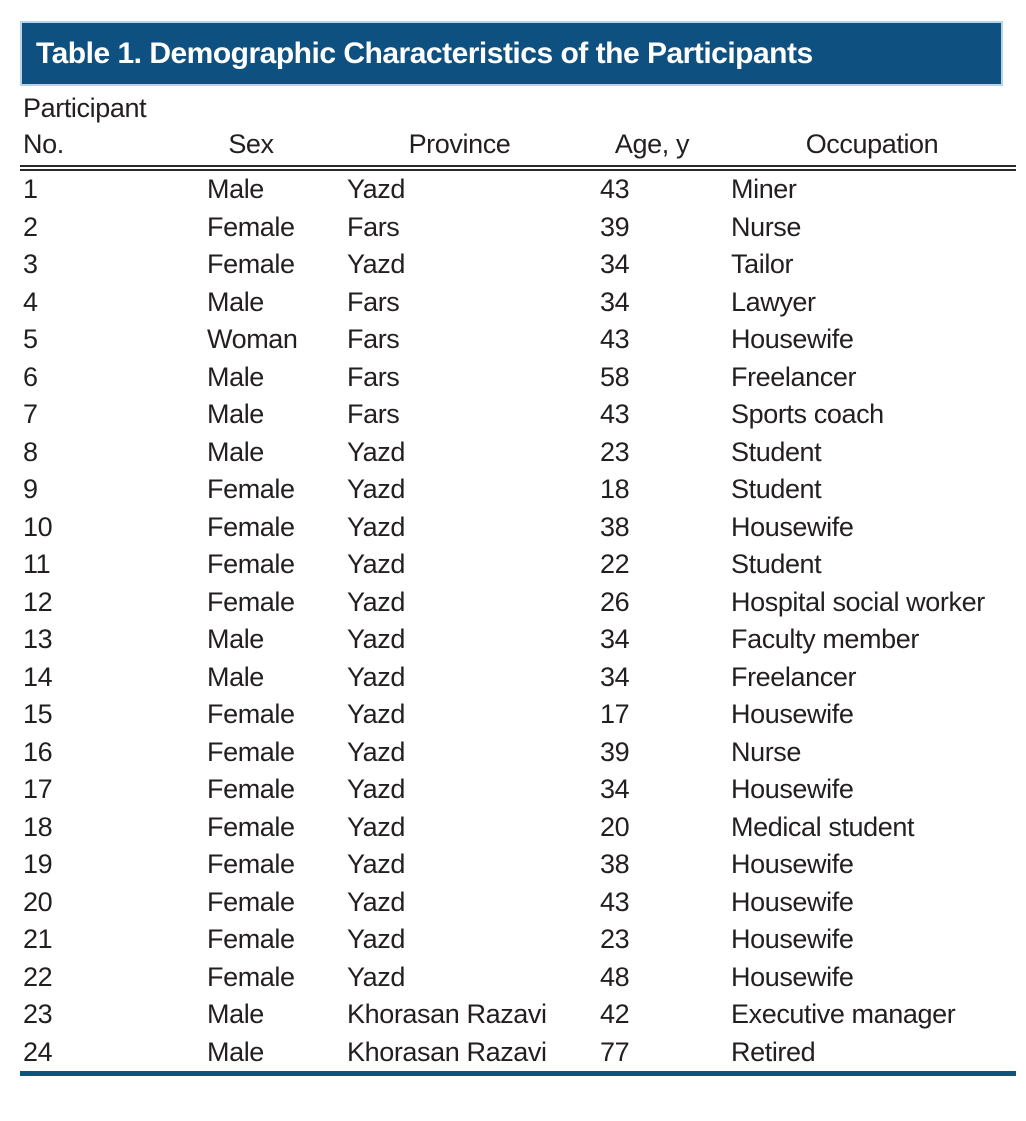 The width and height of the screenshot is (1026, 1121). I want to click on table-cell-participant-no: 22, so click(38, 976).